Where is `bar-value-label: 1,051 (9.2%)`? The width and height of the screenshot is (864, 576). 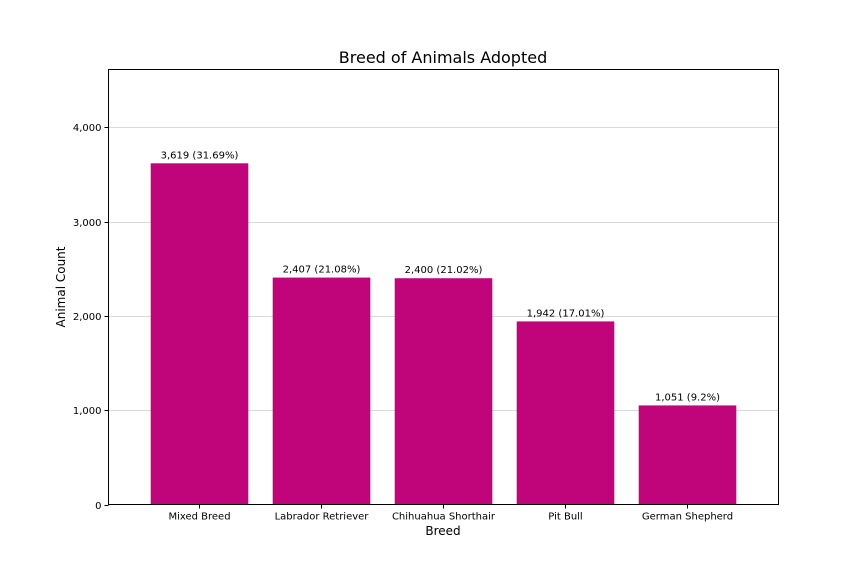
bar-value-label: 1,051 (9.2%) is located at coordinates (687, 397).